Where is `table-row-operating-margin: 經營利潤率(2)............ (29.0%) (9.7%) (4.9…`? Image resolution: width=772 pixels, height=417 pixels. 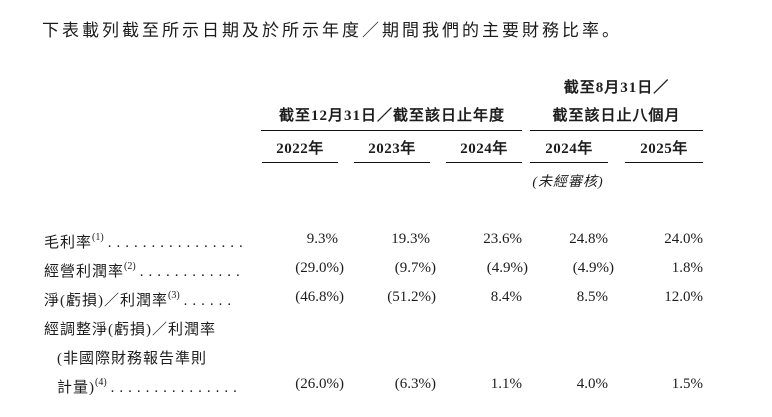 table-row-operating-margin: 經營利潤率(2)............ (29.0%) (9.7%) (4.9… is located at coordinates (386, 270).